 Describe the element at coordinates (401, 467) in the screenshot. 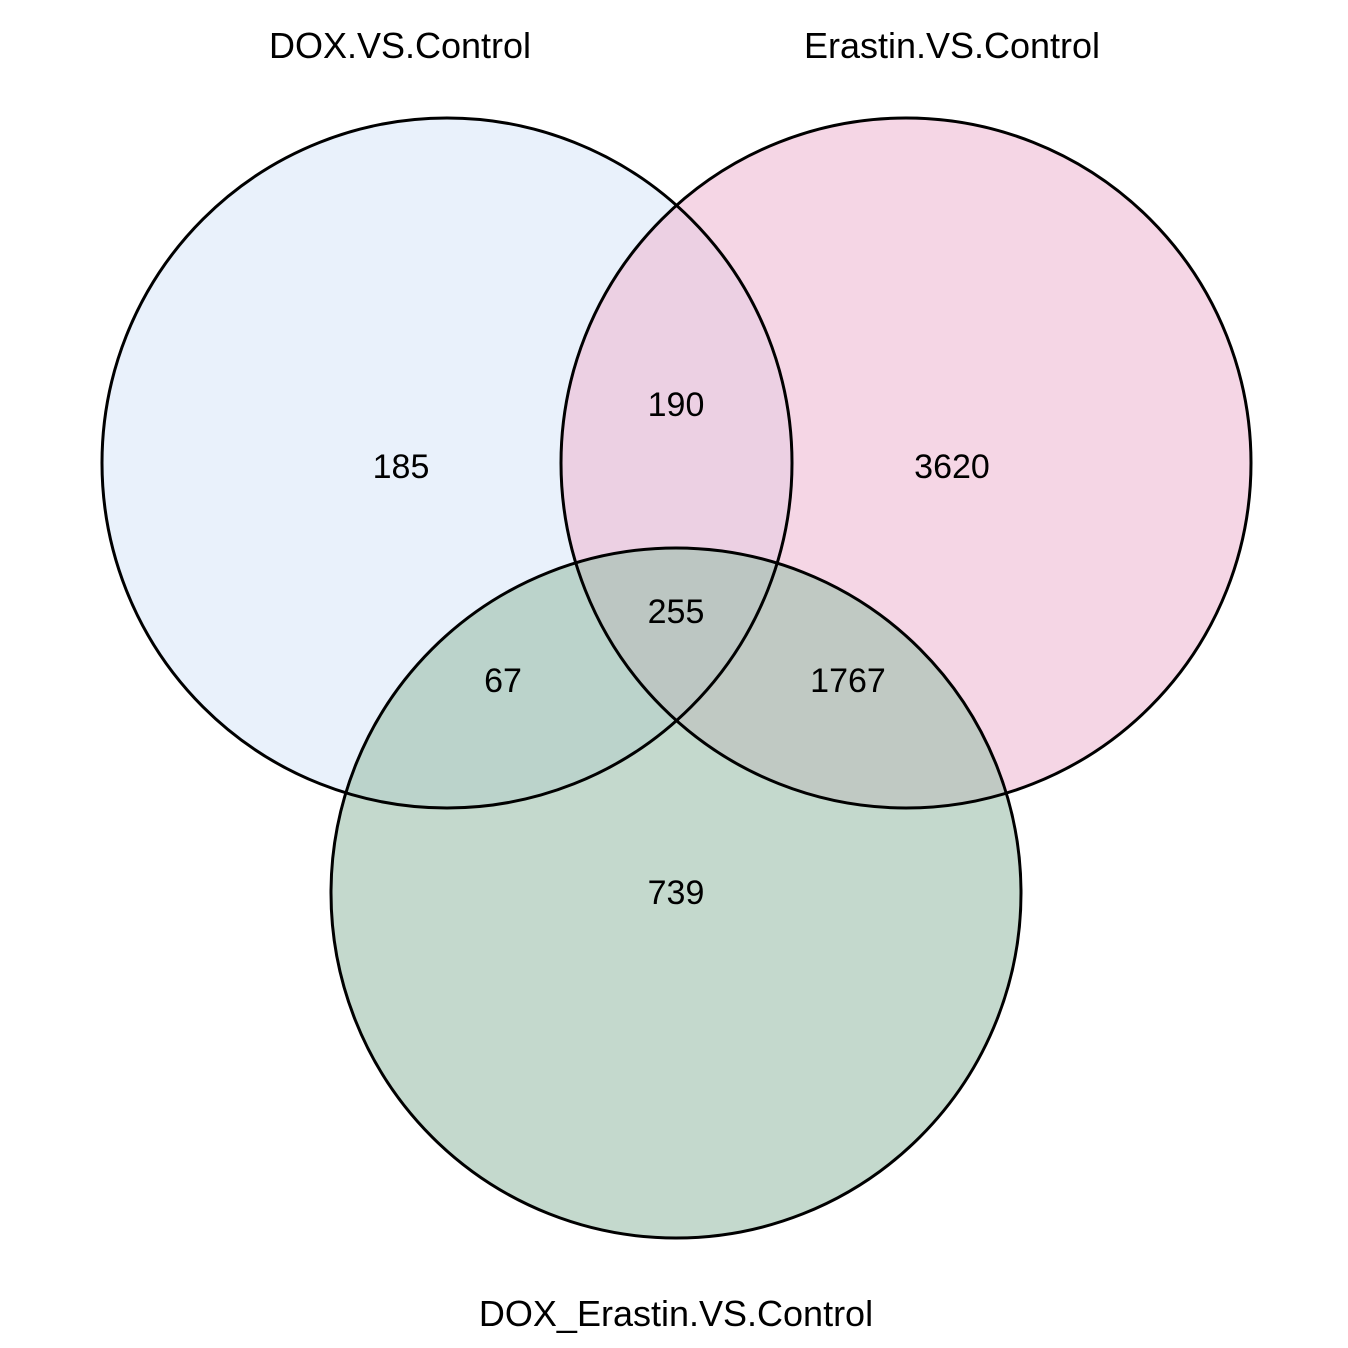

I see `dox-only-count: 185` at that location.